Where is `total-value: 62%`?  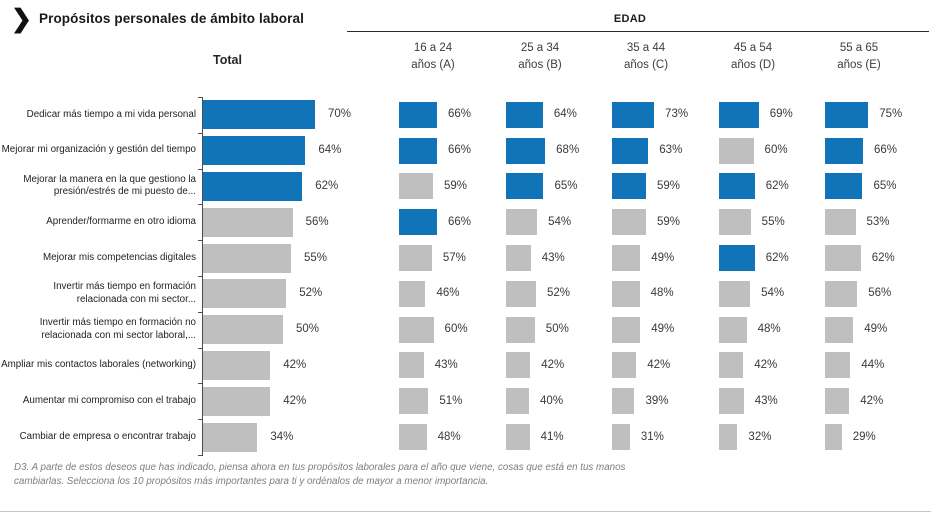
total-value: 62% is located at coordinates (327, 185).